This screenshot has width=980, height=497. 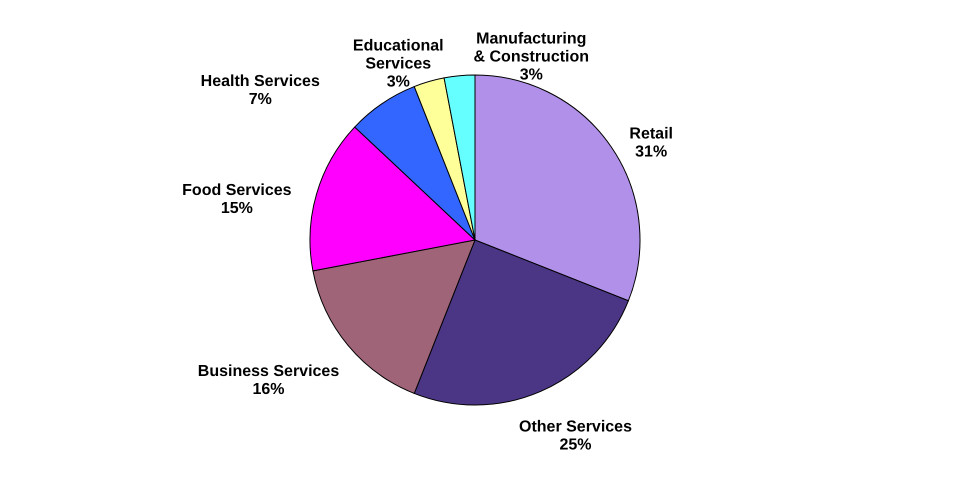 What do you see at coordinates (398, 55) in the screenshot?
I see `slice-label: Educational Services` at bounding box center [398, 55].